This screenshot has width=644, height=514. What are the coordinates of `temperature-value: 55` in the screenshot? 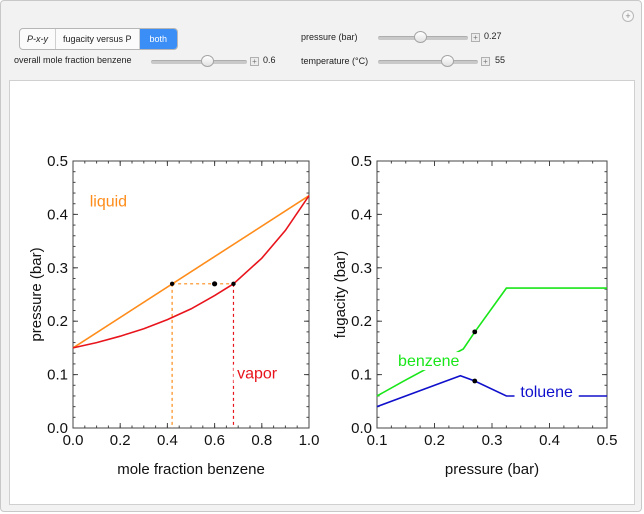 It's located at (500, 60).